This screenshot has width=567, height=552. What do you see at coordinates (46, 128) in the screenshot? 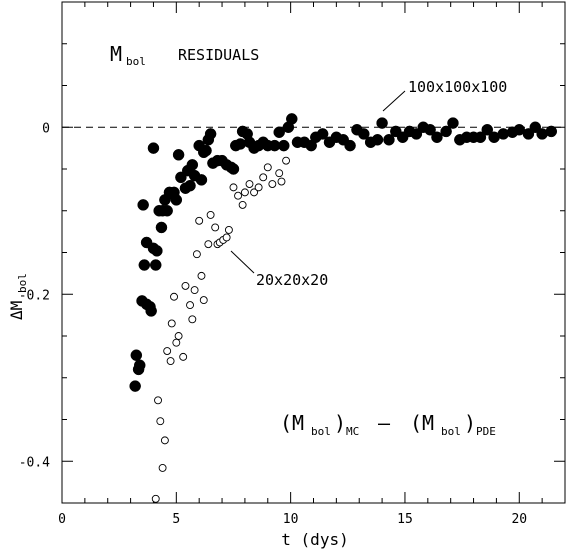
I see `y-tick-label: 0` at bounding box center [46, 128].